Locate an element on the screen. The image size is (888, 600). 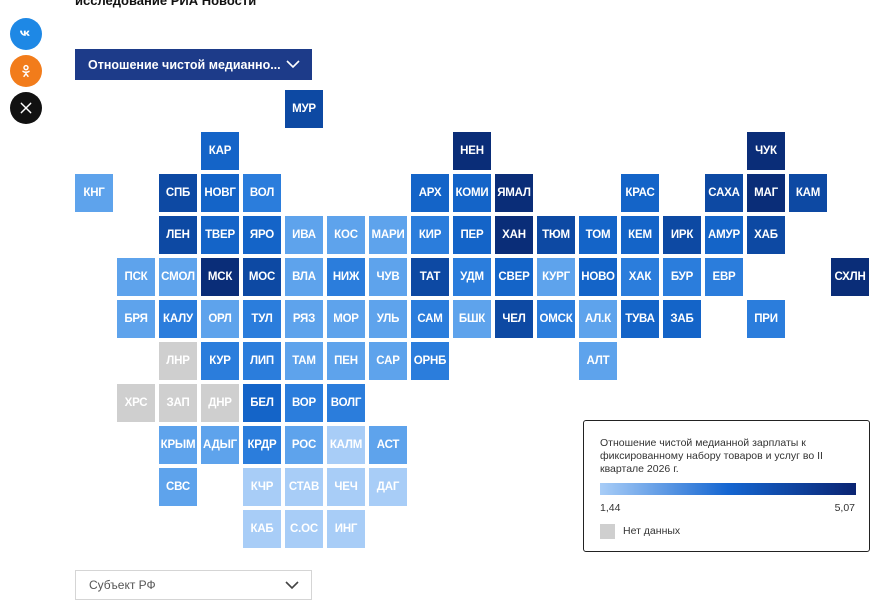
region-tile: ПЕР is located at coordinates (472, 235).